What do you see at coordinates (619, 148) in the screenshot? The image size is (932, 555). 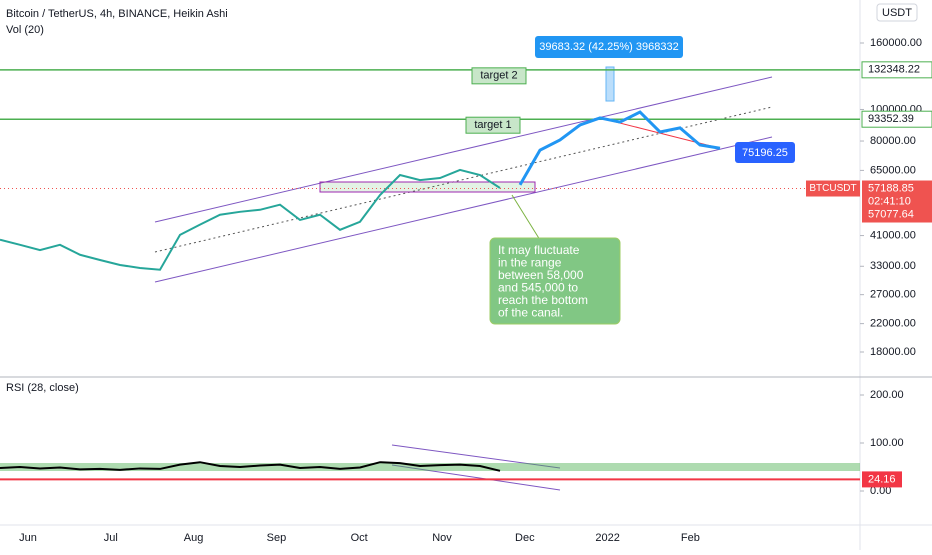 I see `projection-line` at bounding box center [619, 148].